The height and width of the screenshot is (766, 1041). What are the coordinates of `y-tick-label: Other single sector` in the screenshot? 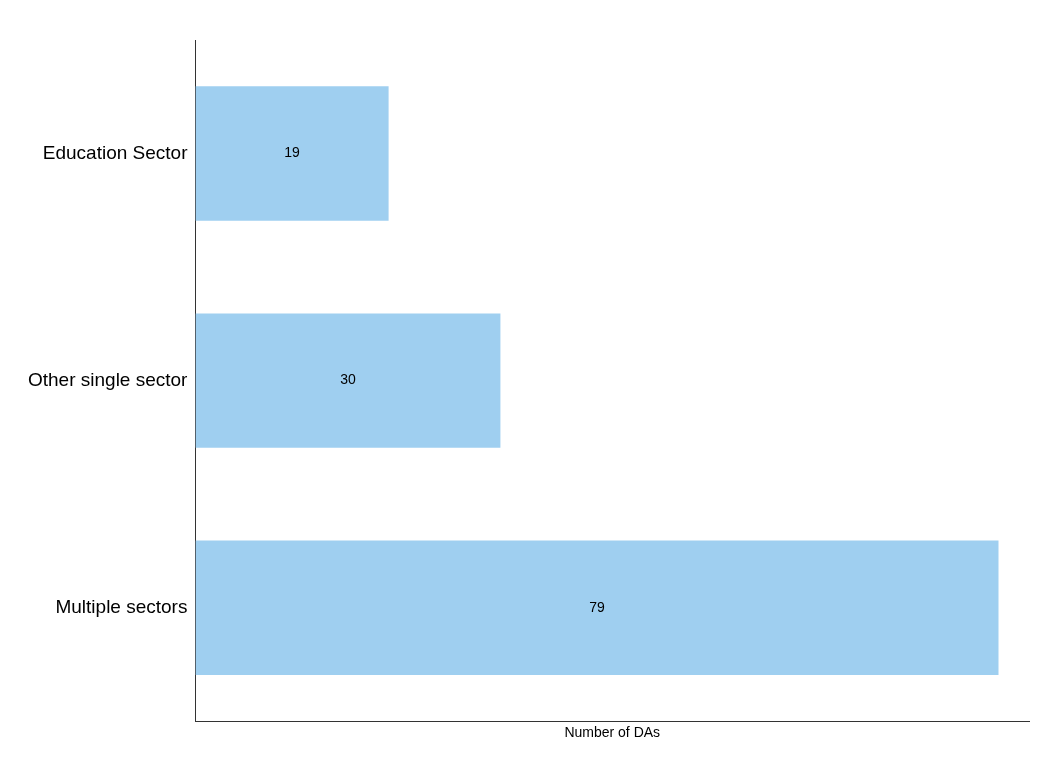 It's located at (108, 379).